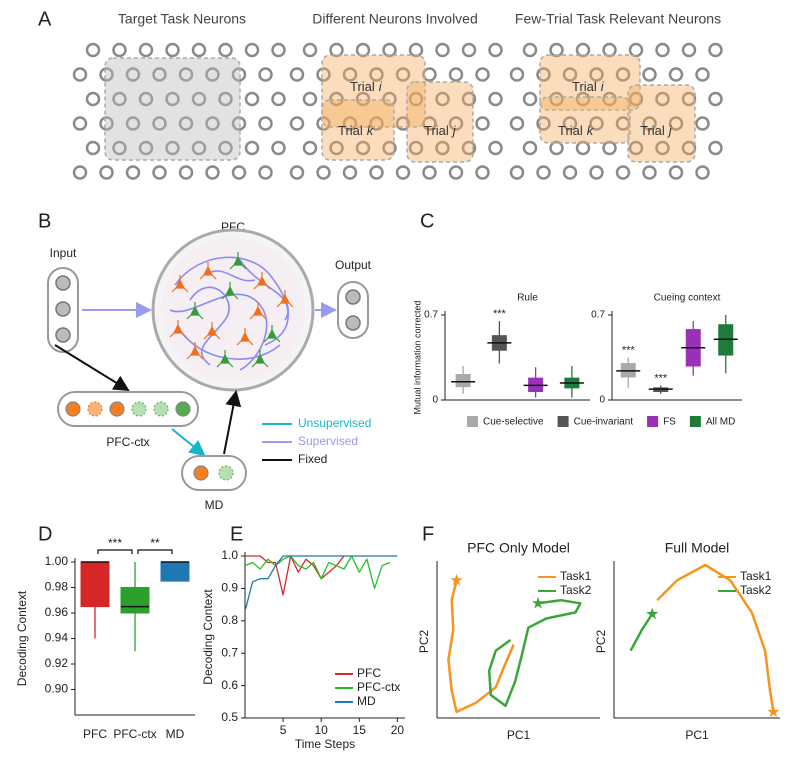 Image resolution: width=800 pixels, height=757 pixels. What do you see at coordinates (397, 111) in the screenshot?
I see `neuron-grids` at bounding box center [397, 111].